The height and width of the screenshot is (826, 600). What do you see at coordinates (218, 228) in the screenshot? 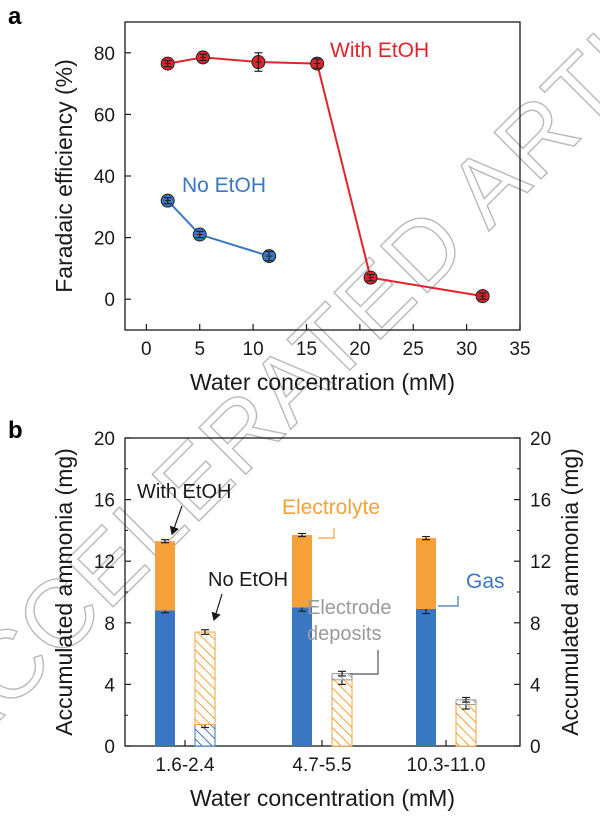
I see `series-line` at bounding box center [218, 228].